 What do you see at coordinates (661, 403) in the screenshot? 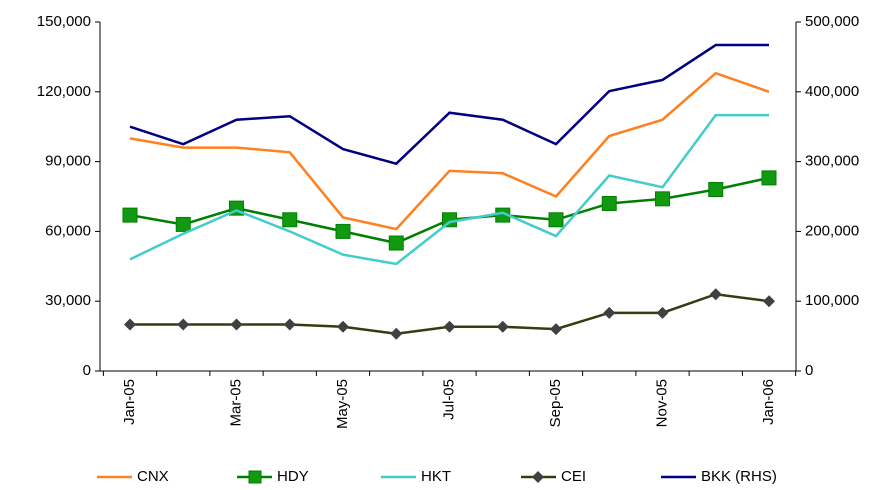
I see `x-tick-label: Nov-05` at bounding box center [661, 403].